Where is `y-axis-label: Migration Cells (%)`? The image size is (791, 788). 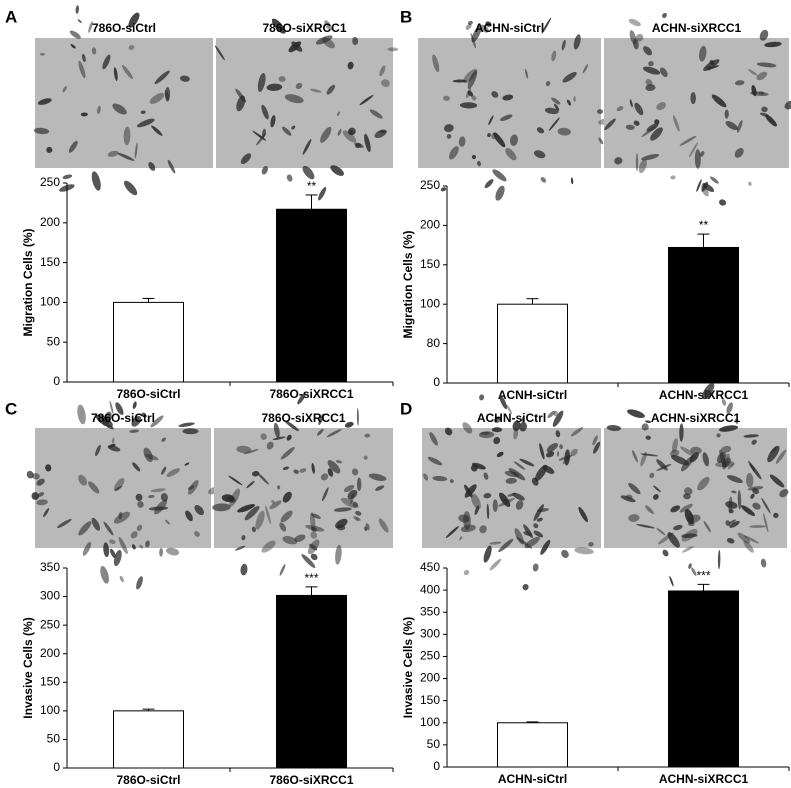 y-axis-label: Migration Cells (%) is located at coordinates (408, 284).